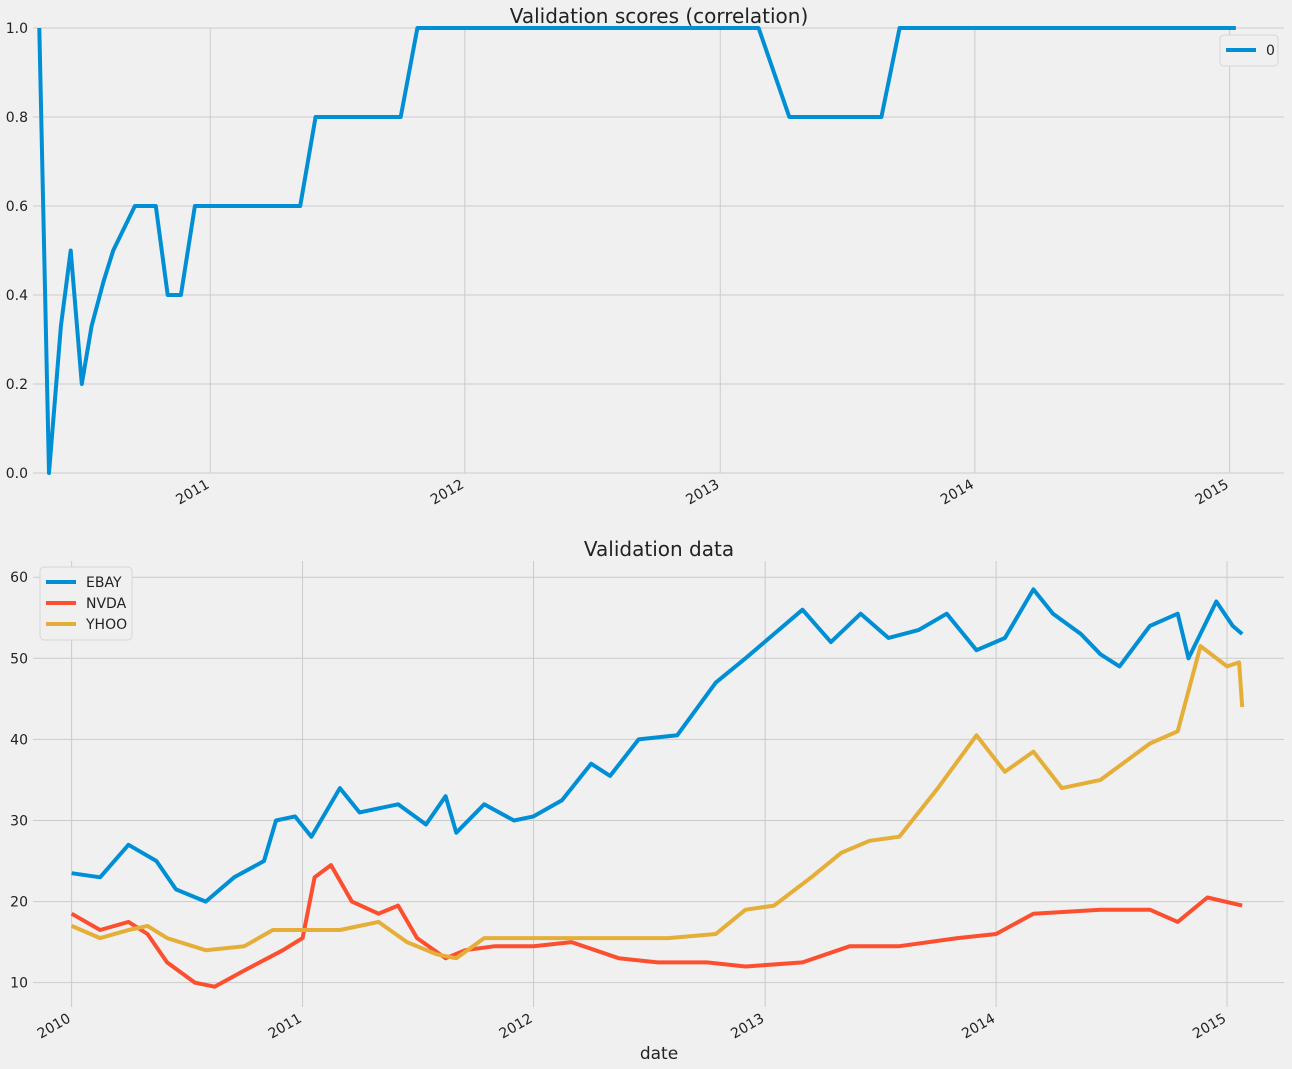 This screenshot has height=1069, width=1292. What do you see at coordinates (106, 604) in the screenshot?
I see `legend-label: NVDA` at bounding box center [106, 604].